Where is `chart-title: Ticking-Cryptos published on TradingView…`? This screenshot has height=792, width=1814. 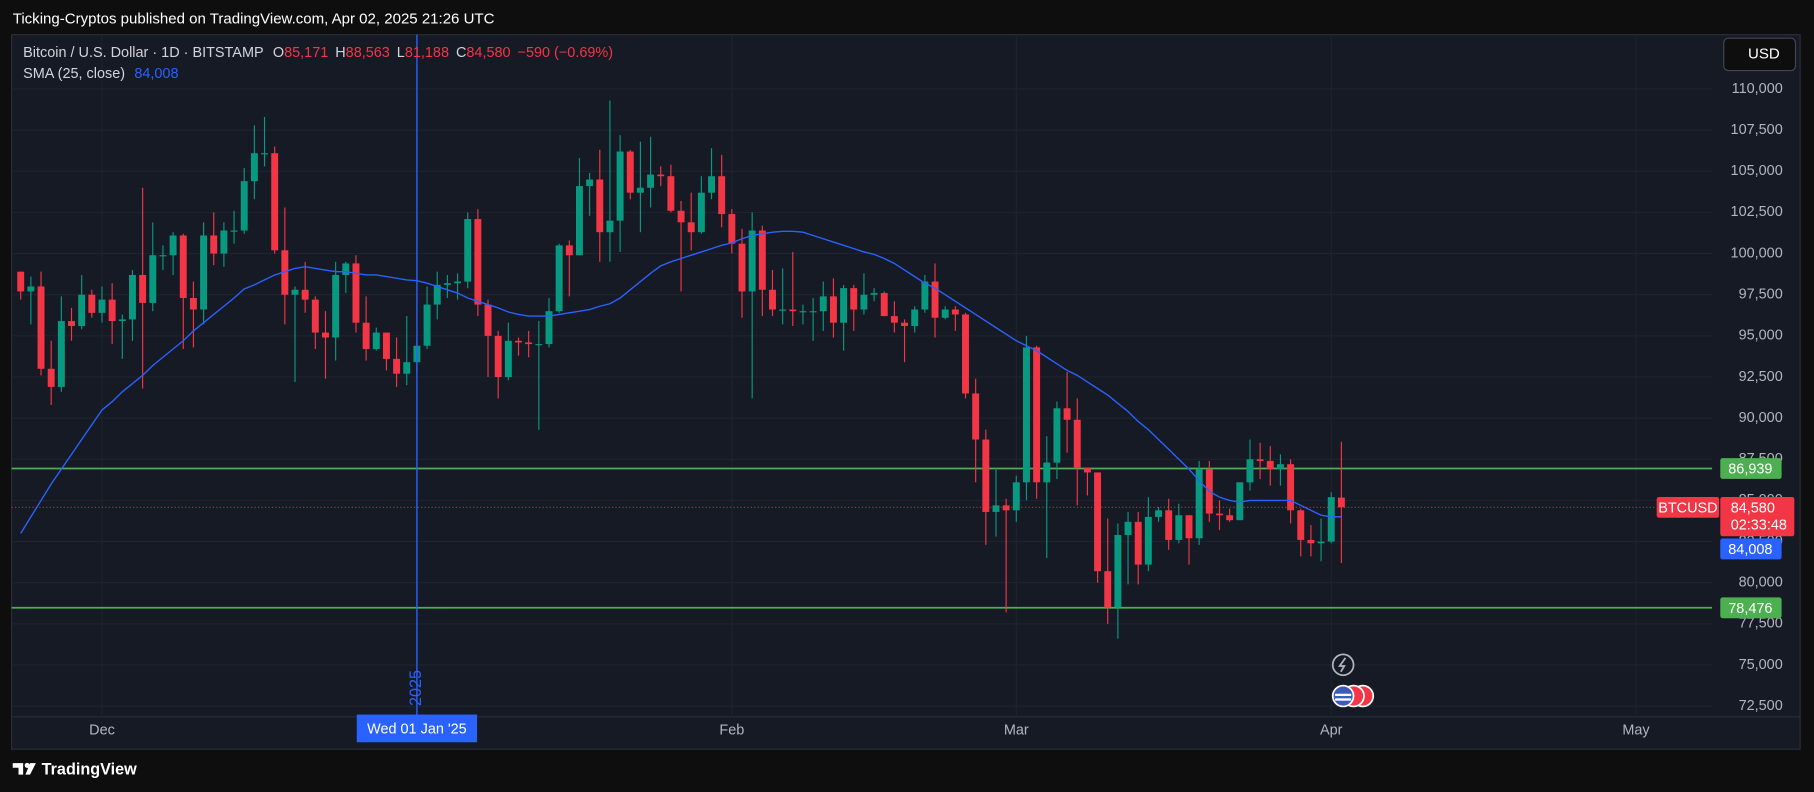 chart-title: Ticking-Cryptos published on TradingView… is located at coordinates (254, 19).